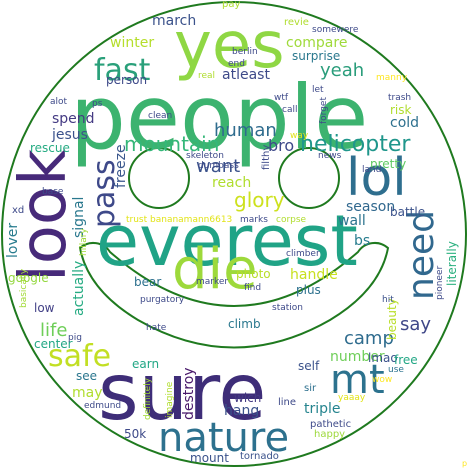  What do you see at coordinates (318, 90) in the screenshot?
I see `word: let` at bounding box center [318, 90].